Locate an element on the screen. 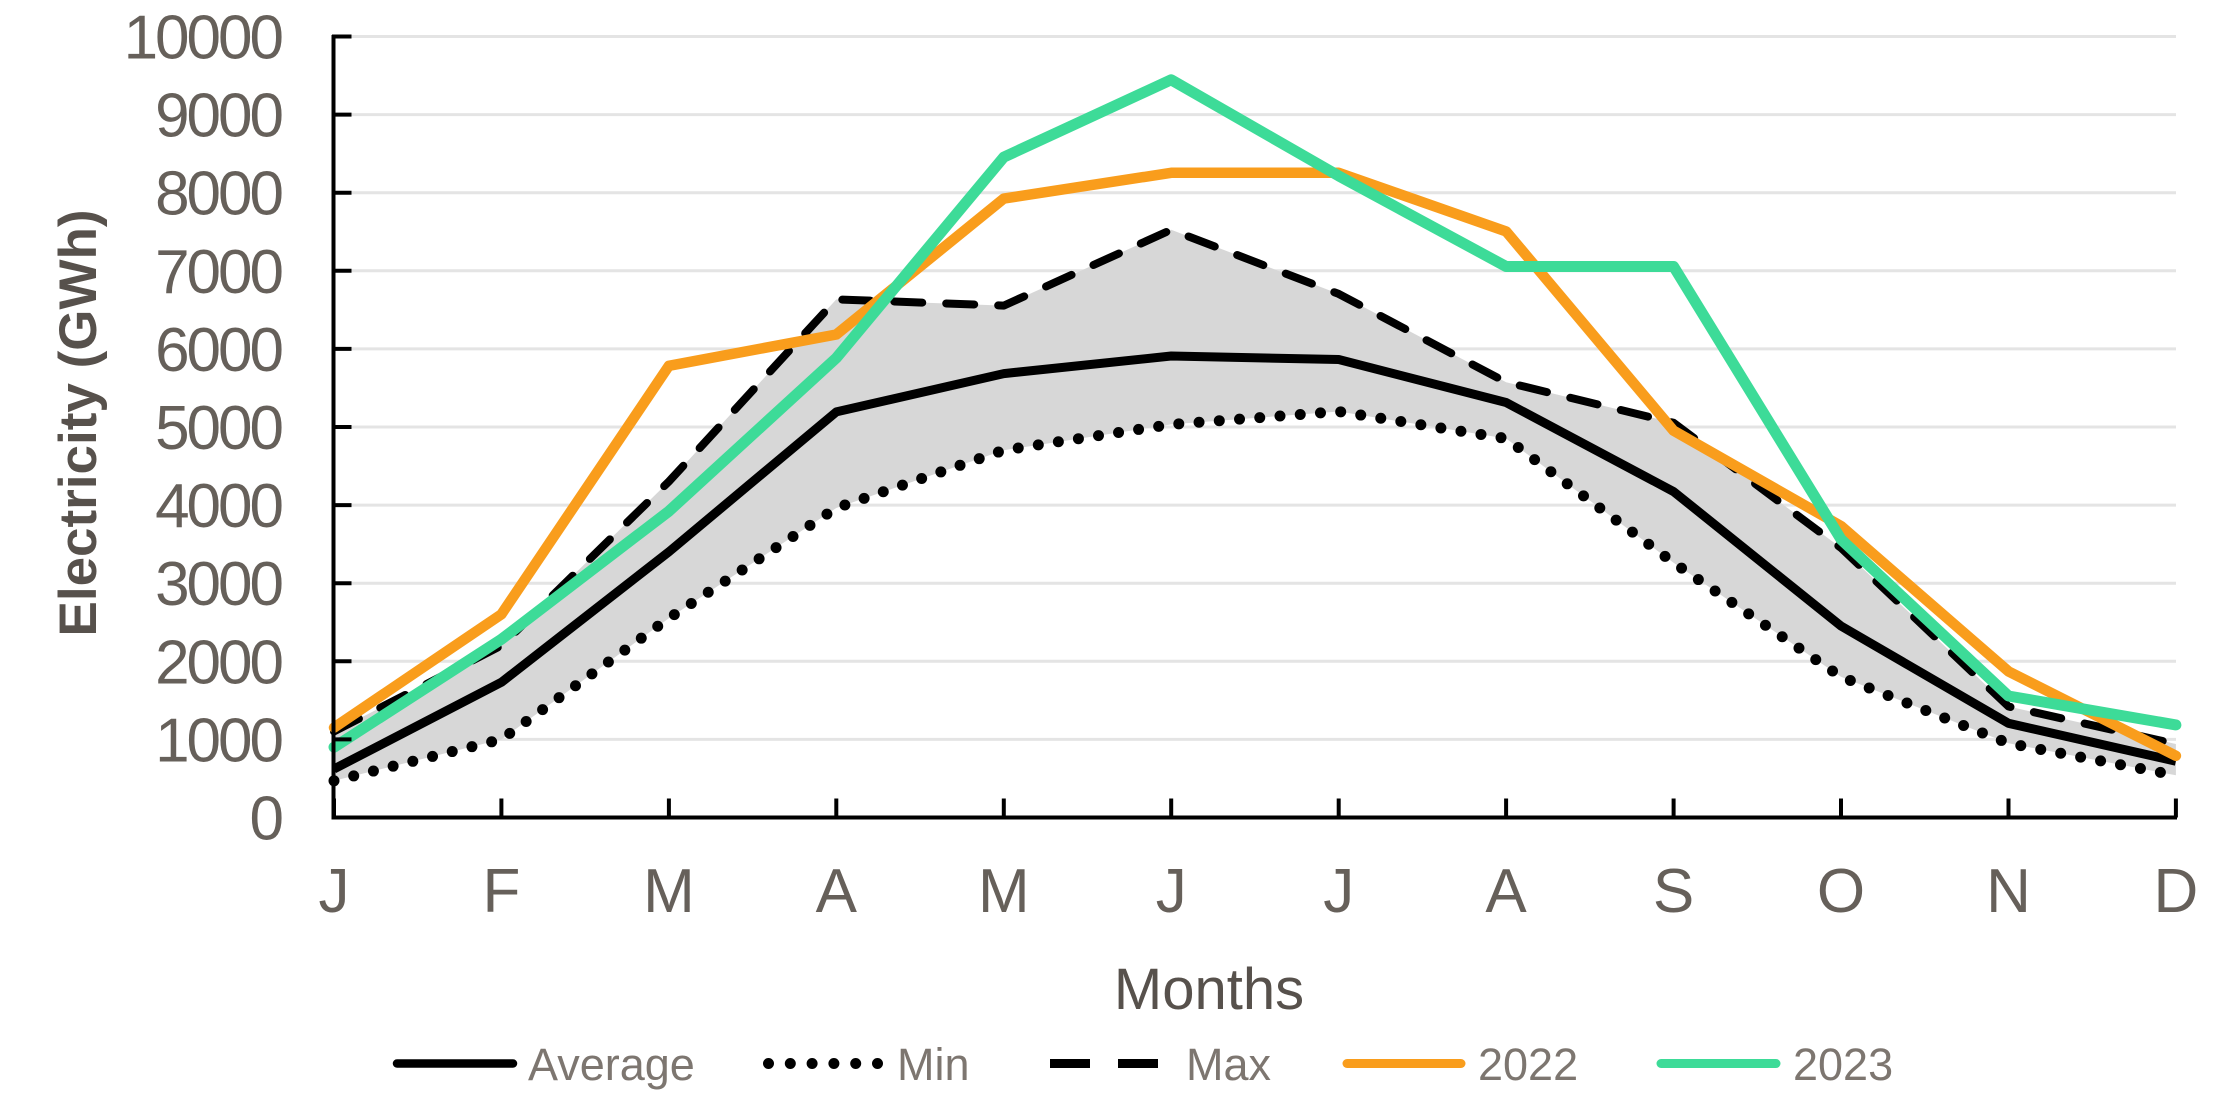 The height and width of the screenshot is (1109, 2224). svg-text: 10000 is located at coordinates (203, 38).